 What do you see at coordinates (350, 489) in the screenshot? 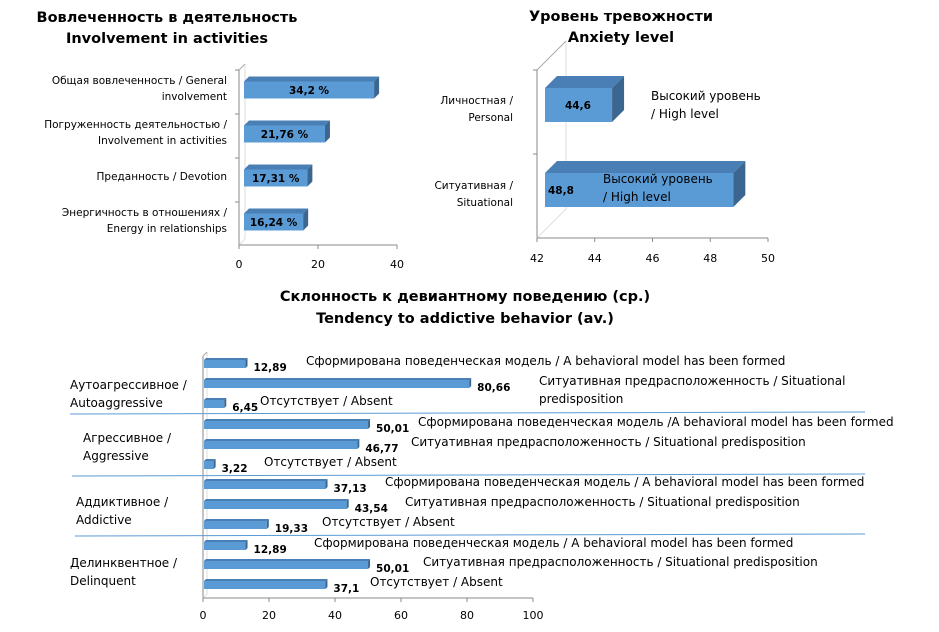
I see `chart3-data-label: 37,13` at bounding box center [350, 489].